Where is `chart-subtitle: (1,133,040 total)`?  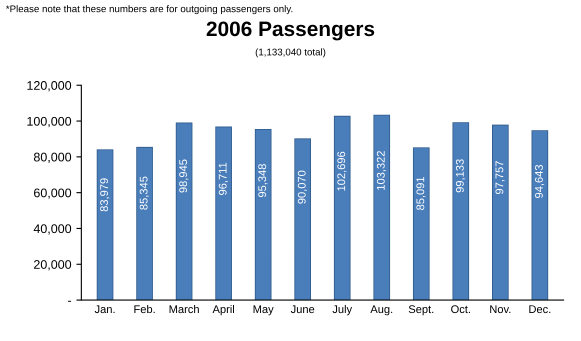 chart-subtitle: (1,133,040 total) is located at coordinates (291, 53).